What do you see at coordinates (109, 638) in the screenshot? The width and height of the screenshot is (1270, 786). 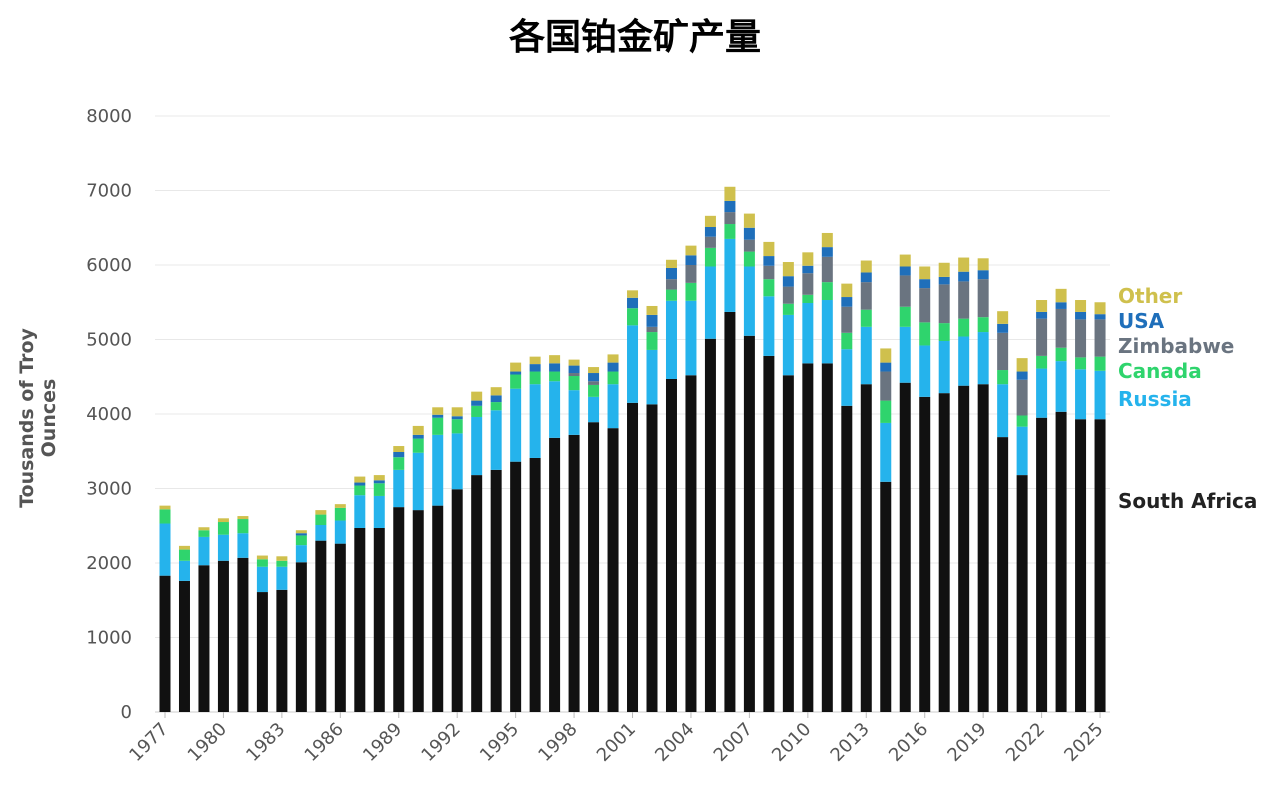 I see `y-tick-label: 1000` at bounding box center [109, 638].